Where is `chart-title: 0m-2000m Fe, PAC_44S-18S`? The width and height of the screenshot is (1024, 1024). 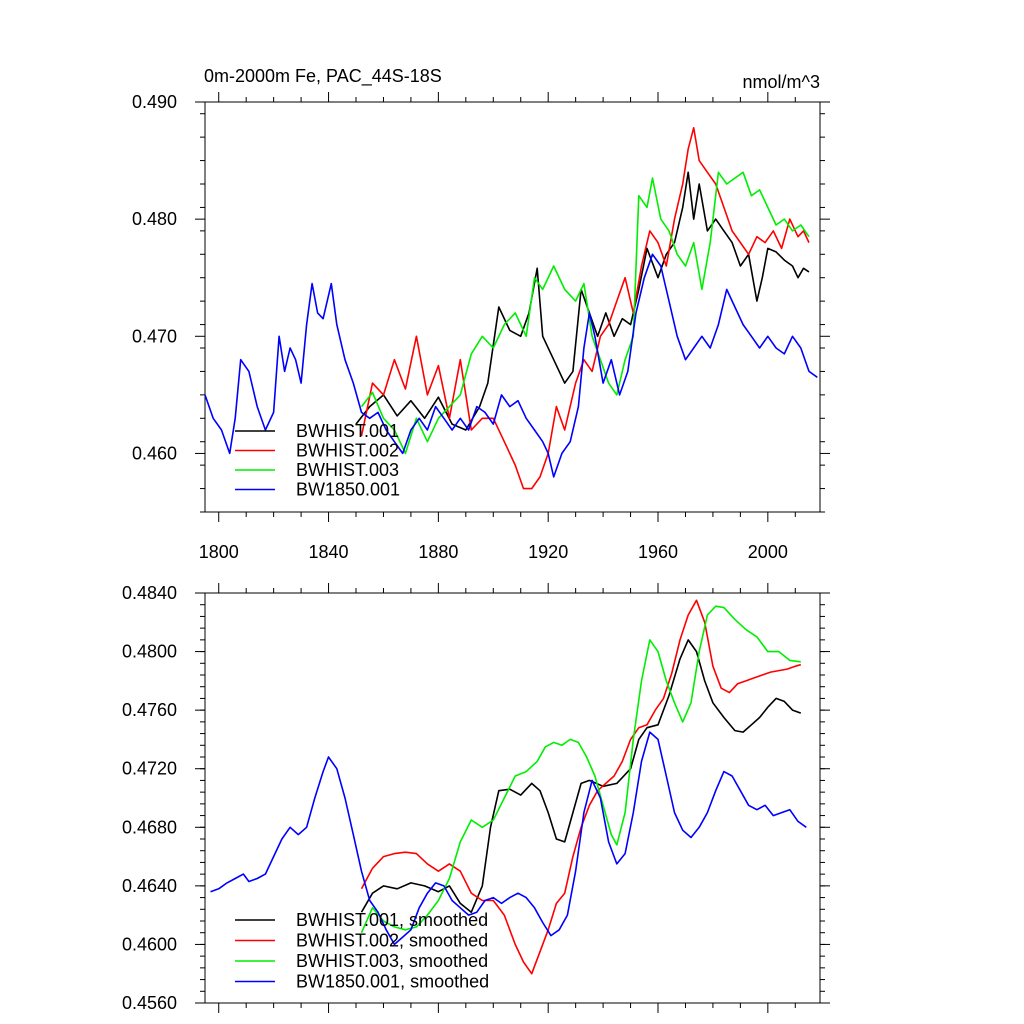 chart-title: 0m-2000m Fe, PAC_44S-18S is located at coordinates (323, 76).